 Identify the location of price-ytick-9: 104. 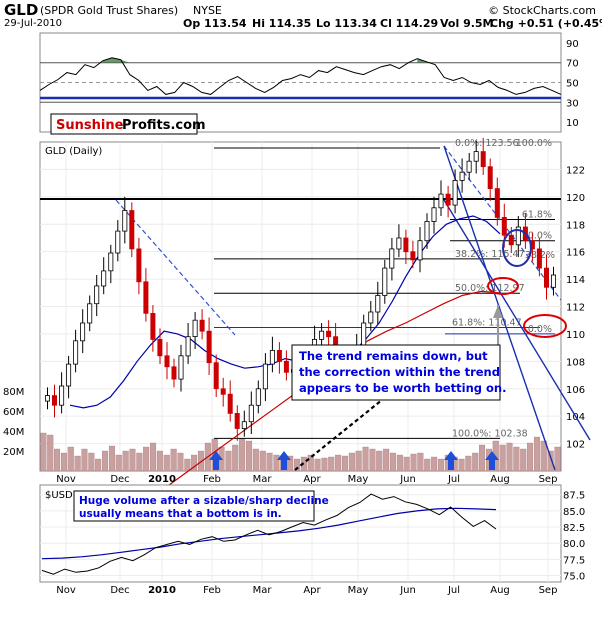
(575, 417).